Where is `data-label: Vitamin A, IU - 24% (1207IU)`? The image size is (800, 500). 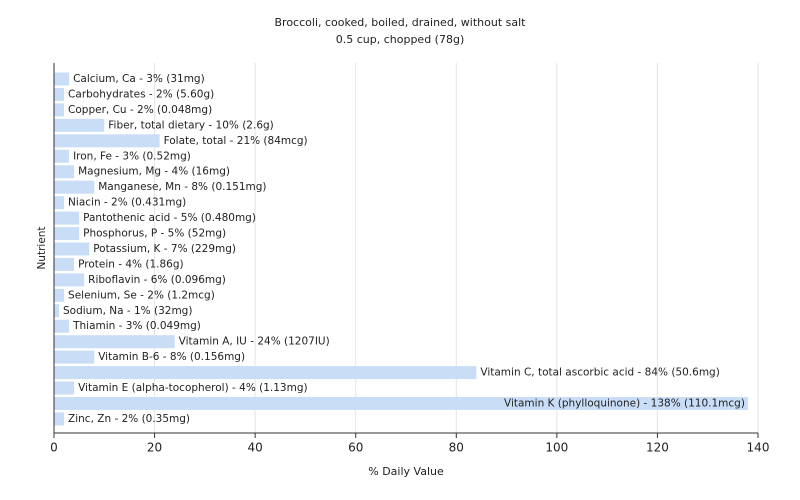
data-label: Vitamin A, IU - 24% (1207IU) is located at coordinates (254, 342).